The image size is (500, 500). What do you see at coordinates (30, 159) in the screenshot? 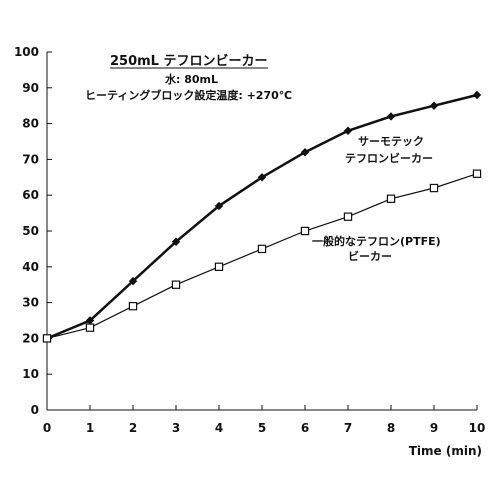
I see `y-tick-label: 70` at bounding box center [30, 159].